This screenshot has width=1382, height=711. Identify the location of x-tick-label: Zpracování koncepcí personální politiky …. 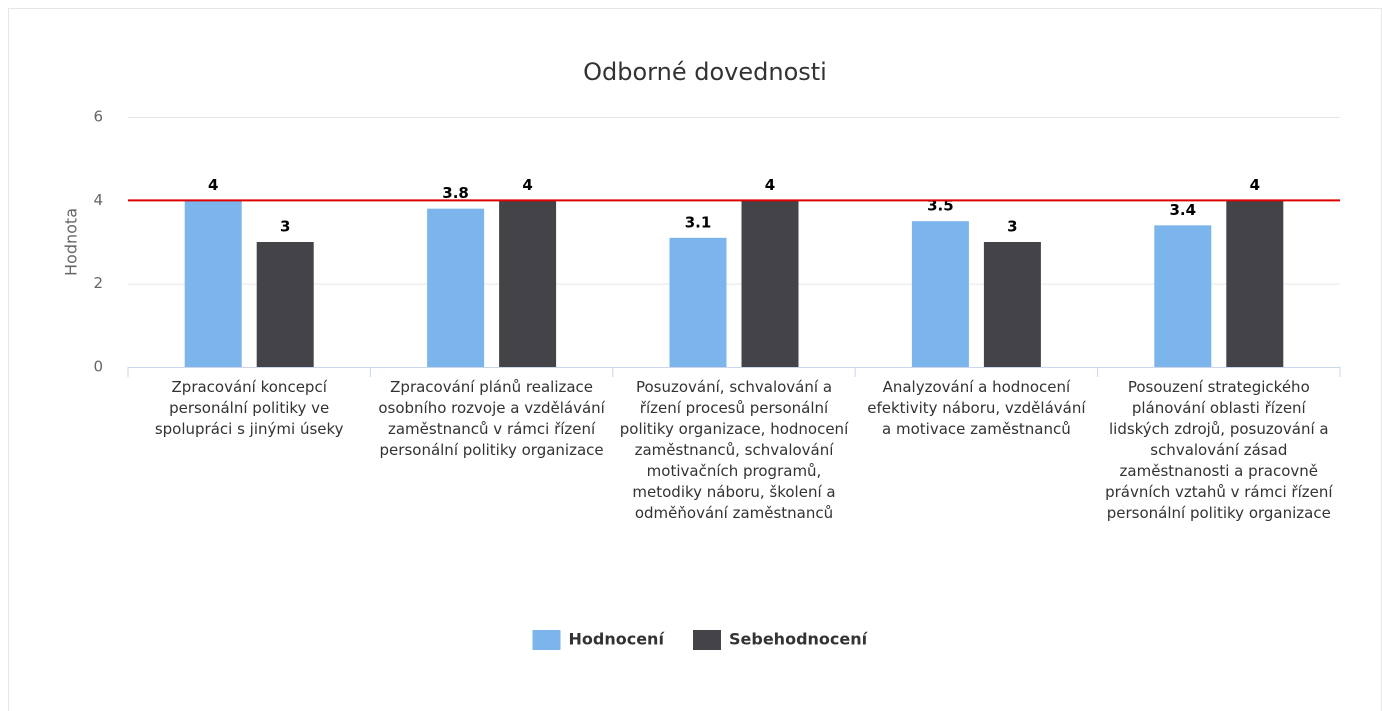
(249, 408).